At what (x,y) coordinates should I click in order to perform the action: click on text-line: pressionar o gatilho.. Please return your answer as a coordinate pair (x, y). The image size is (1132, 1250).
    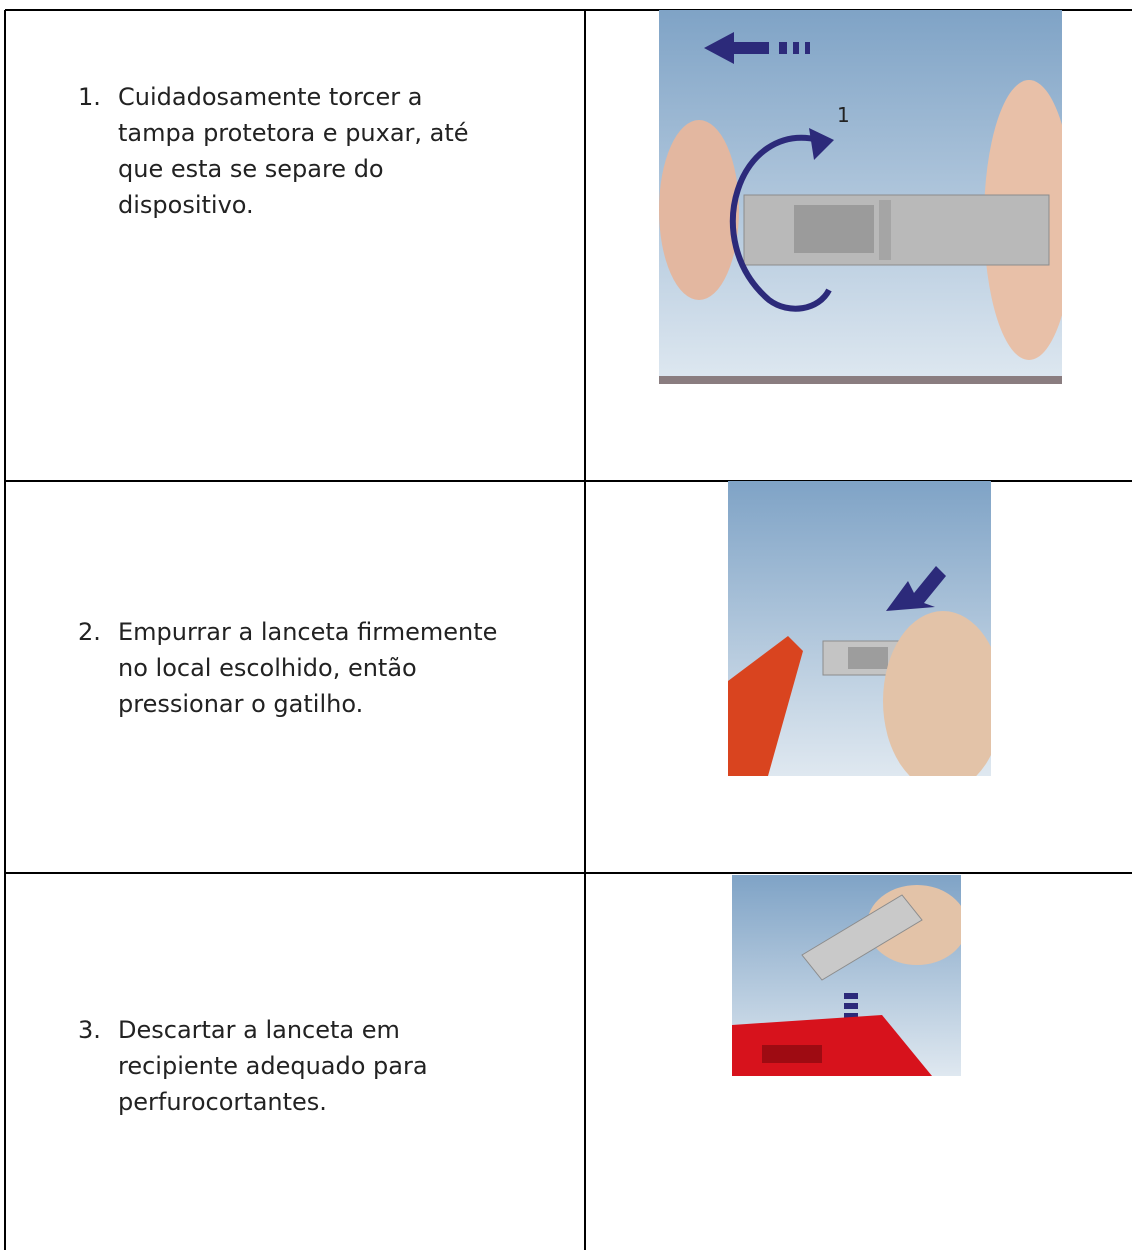
    Looking at the image, I should click on (241, 704).